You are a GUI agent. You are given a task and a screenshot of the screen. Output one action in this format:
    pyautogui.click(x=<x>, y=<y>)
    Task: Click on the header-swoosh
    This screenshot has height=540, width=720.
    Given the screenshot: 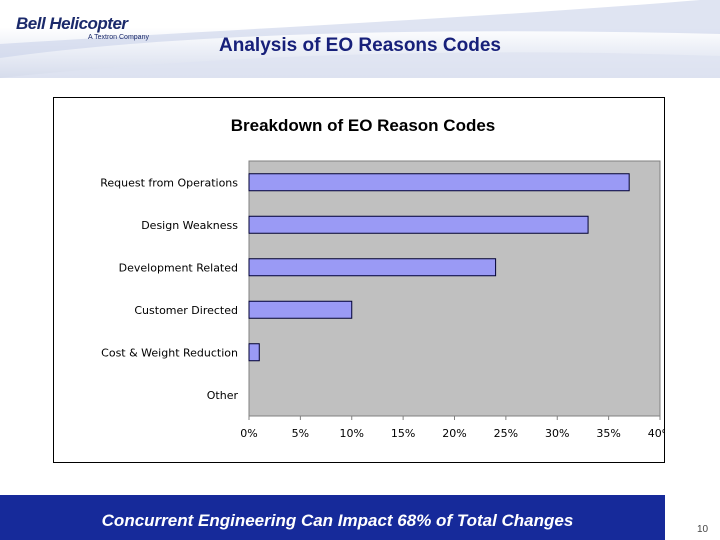 What is the action you would take?
    pyautogui.click(x=360, y=39)
    